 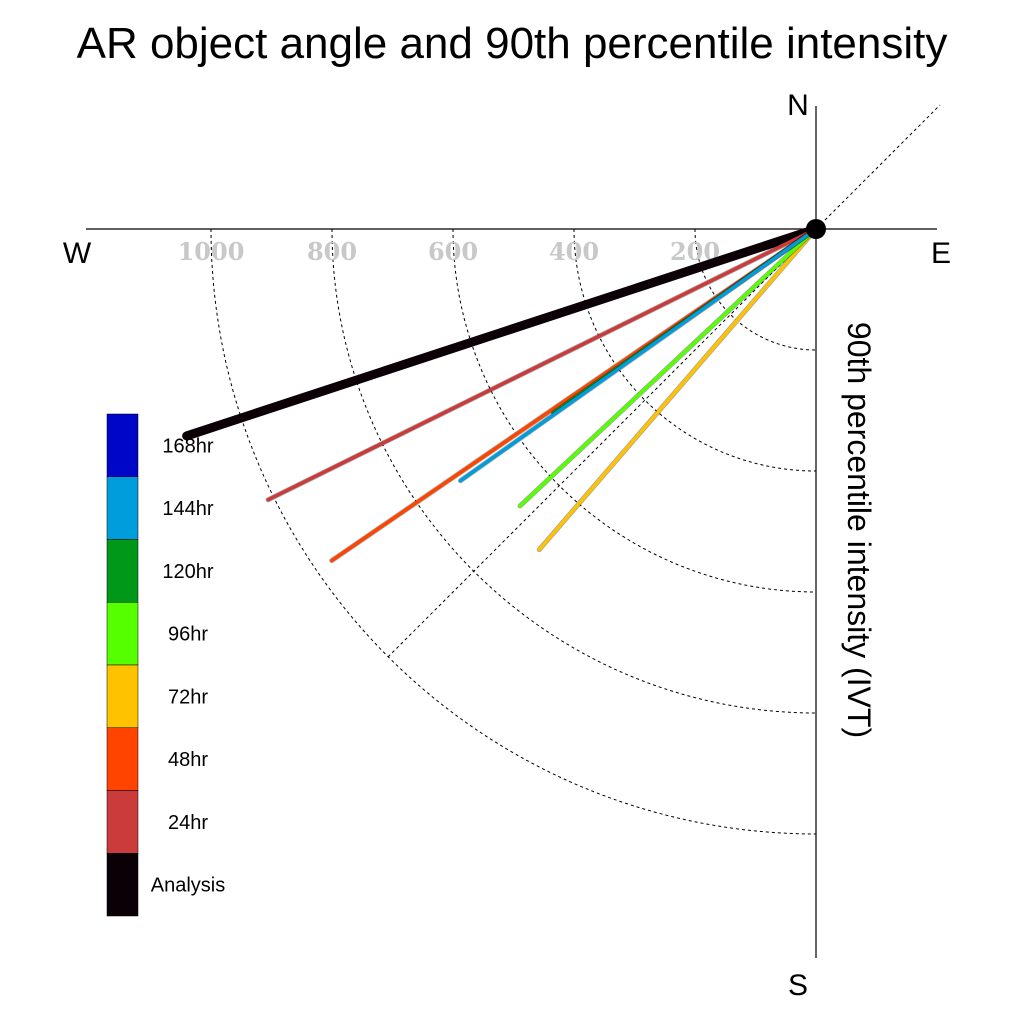 What do you see at coordinates (187, 446) in the screenshot?
I see `legend-label: 168hr` at bounding box center [187, 446].